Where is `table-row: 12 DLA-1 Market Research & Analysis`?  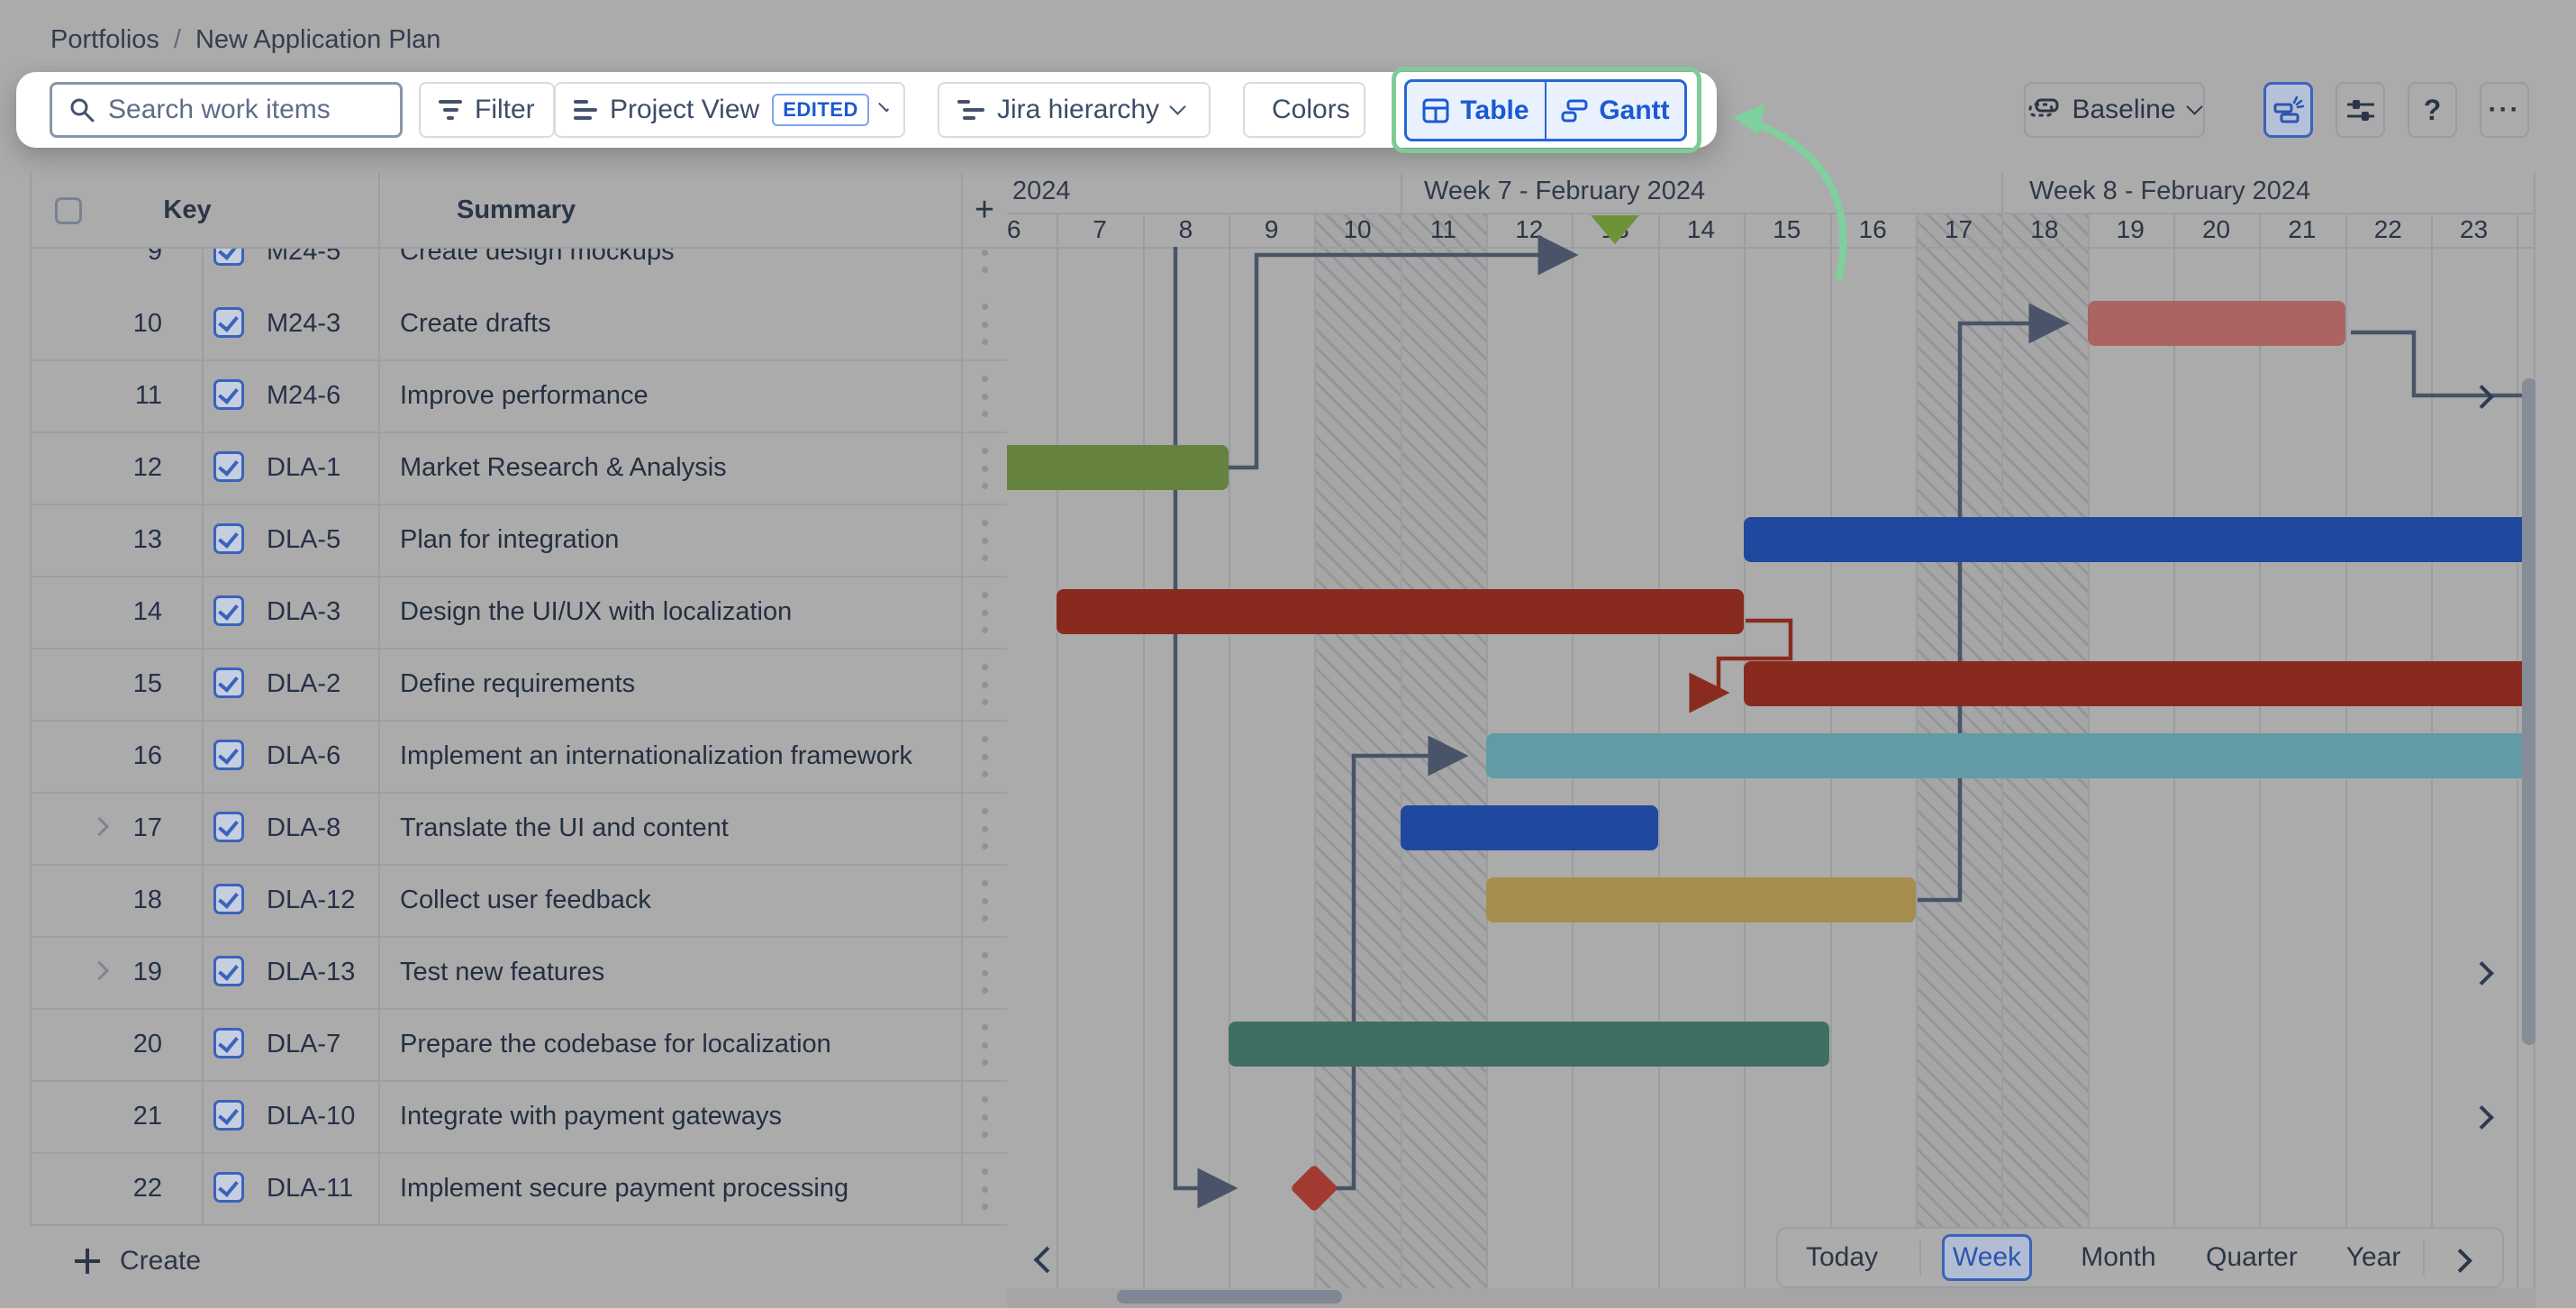
table-row: 12 DLA-1 Market Research & Analysis is located at coordinates (518, 468).